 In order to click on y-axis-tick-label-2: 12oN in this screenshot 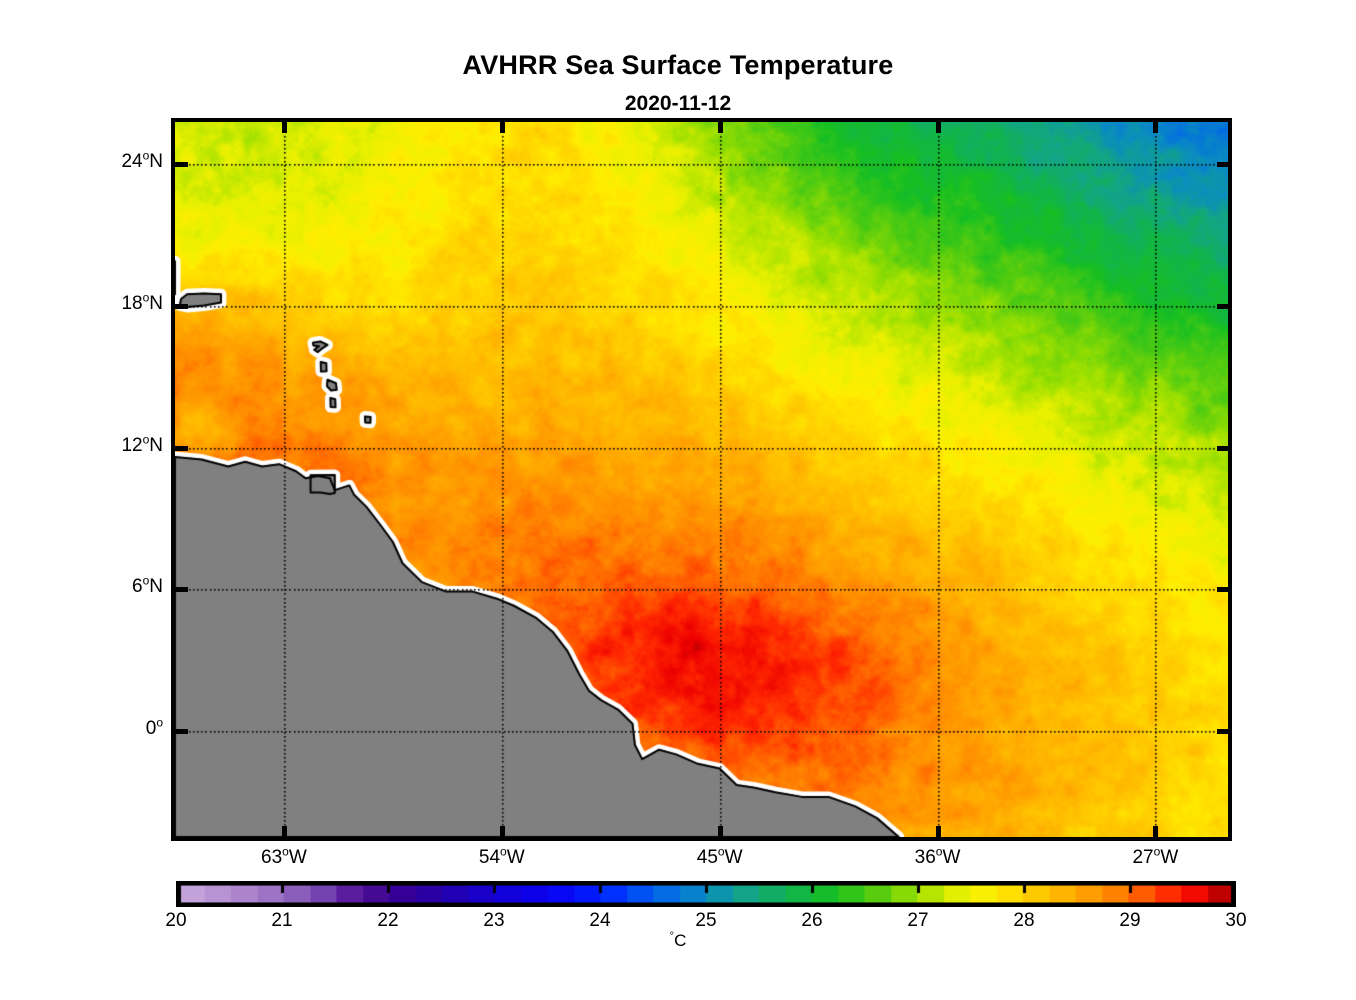, I will do `click(142, 444)`.